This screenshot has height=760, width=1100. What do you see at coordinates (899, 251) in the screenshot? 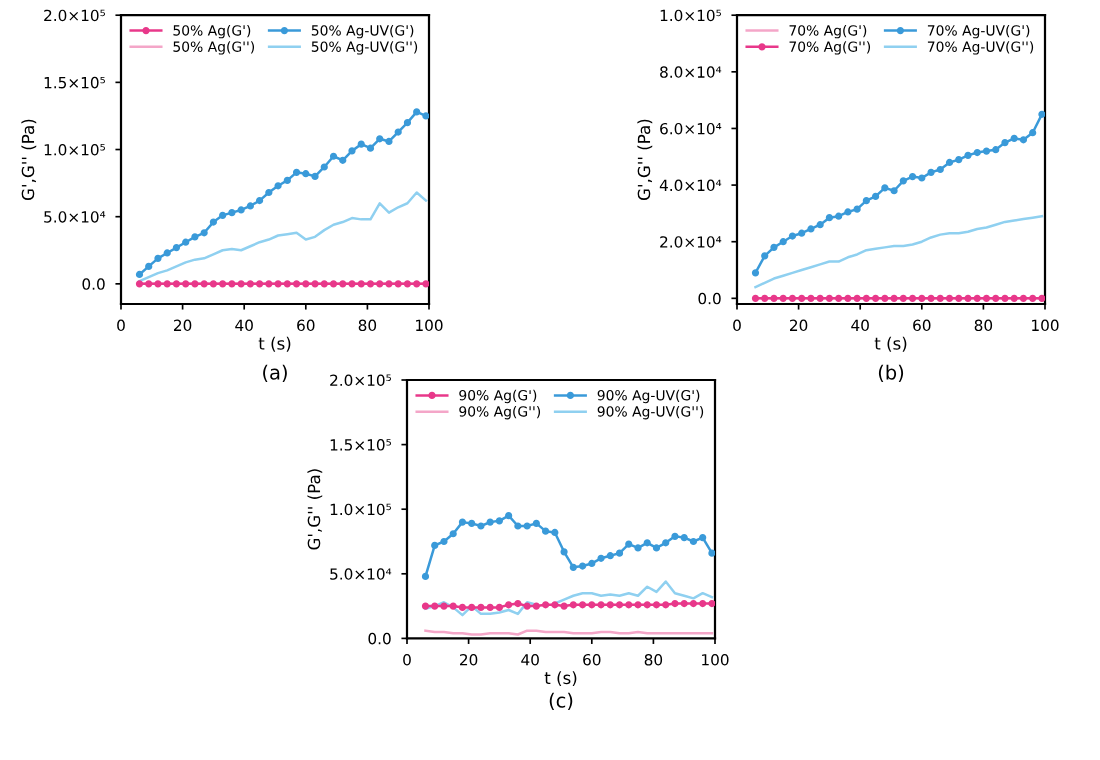
I see `line-series` at bounding box center [899, 251].